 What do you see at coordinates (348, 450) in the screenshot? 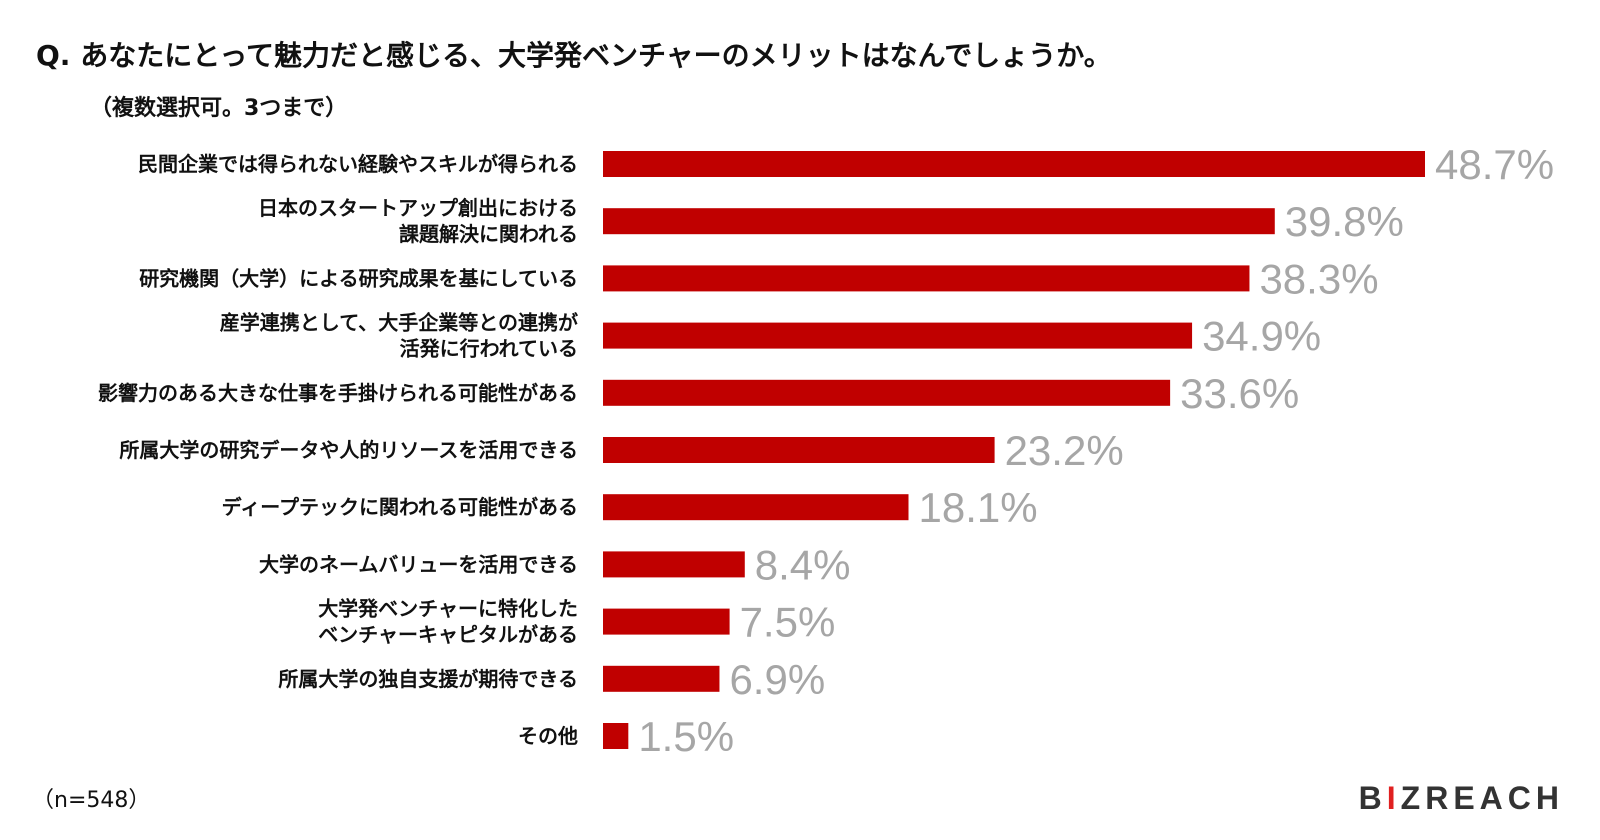
I see `category-label-6: 所属大学の研究データや人的リソースを活用できる` at bounding box center [348, 450].